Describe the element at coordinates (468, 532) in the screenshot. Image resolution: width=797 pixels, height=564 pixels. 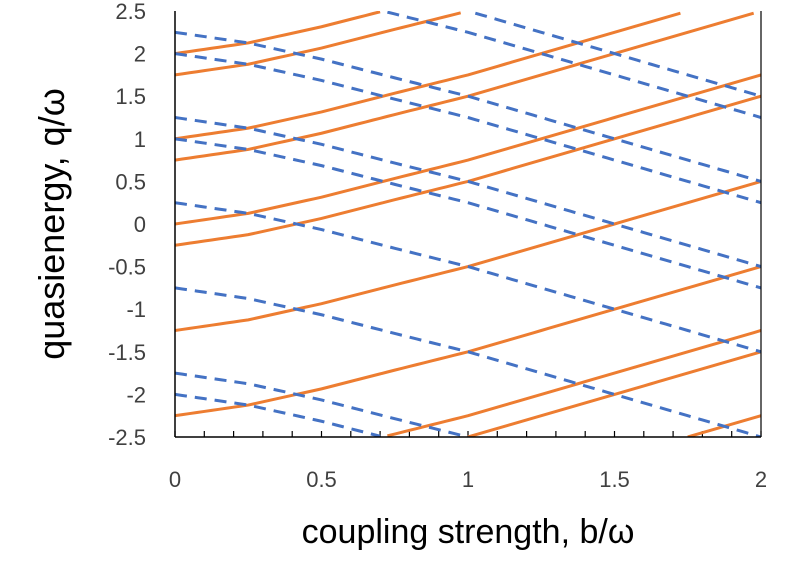
I see `x-axis-title: coupling strength, b/ω` at that location.